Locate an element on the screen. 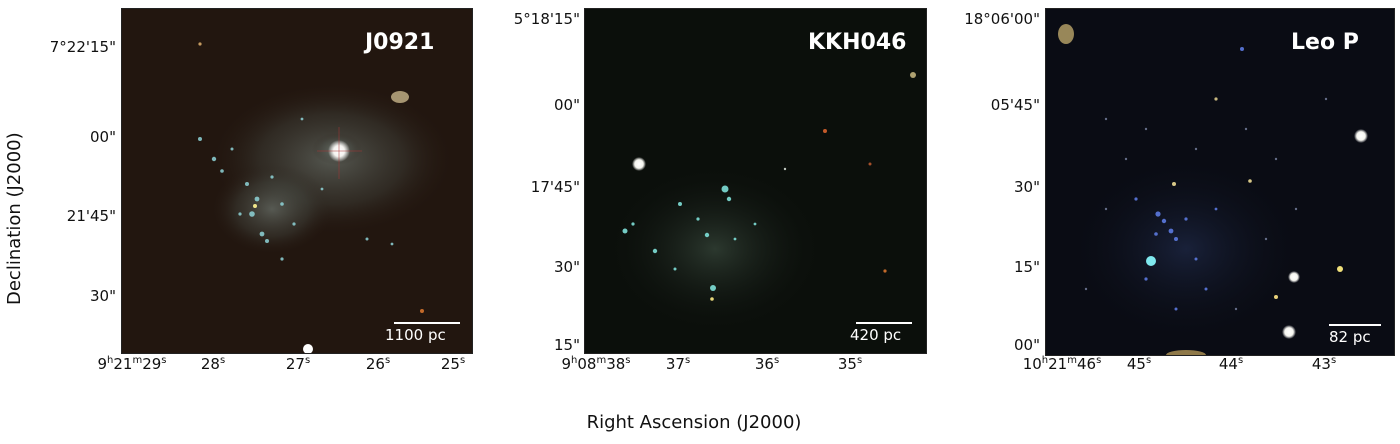  x-tick-kkh046: 35s is located at coordinates (850, 364).